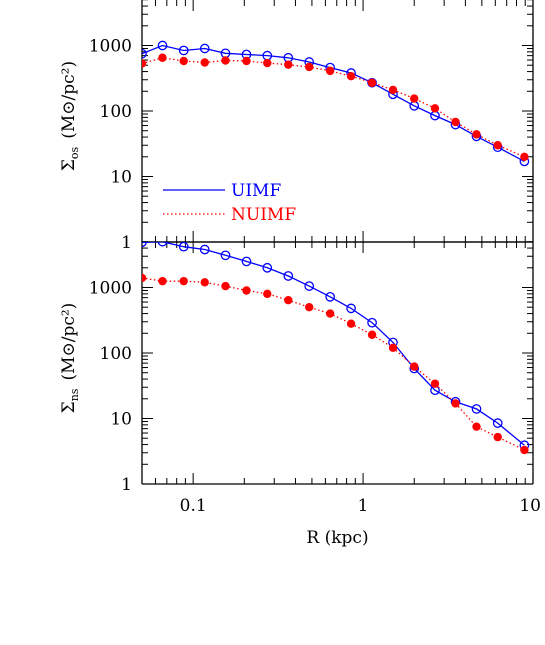 Image resolution: width=545 pixels, height=645 pixels. What do you see at coordinates (363, 506) in the screenshot?
I see `x-tick-label: 1` at bounding box center [363, 506].